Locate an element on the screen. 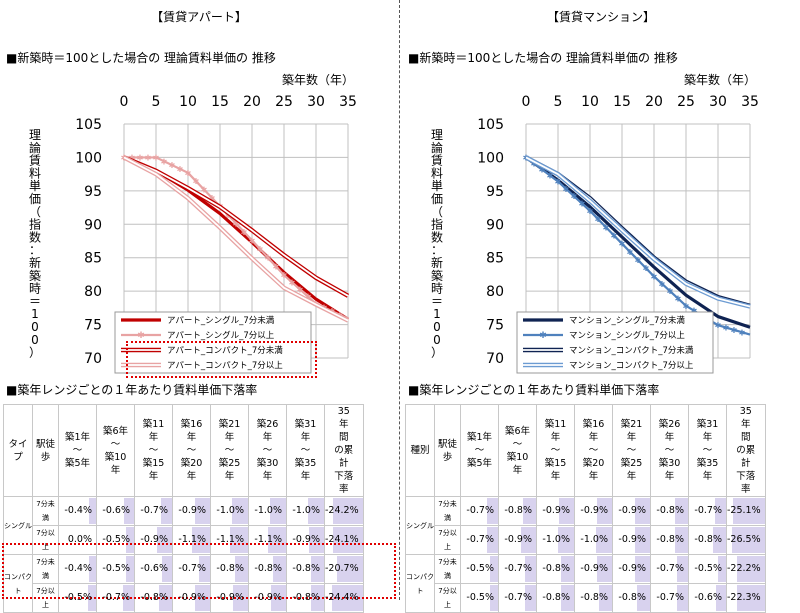  header-cumulative-text: 計 is located at coordinates (746, 463).